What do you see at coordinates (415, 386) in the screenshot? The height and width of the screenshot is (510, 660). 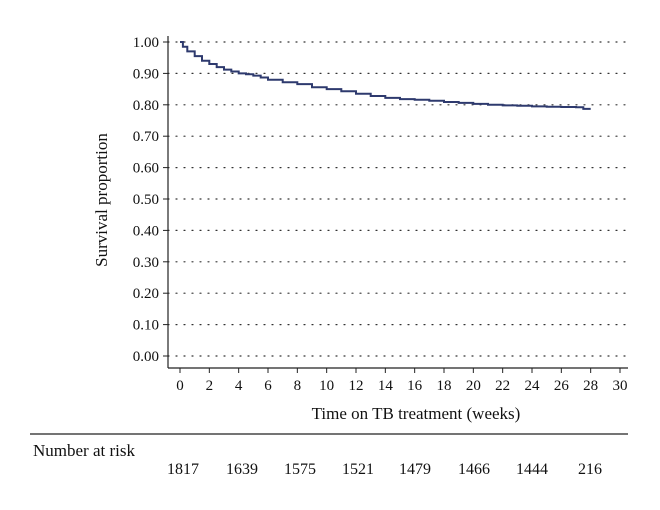 I see `x-tick-label: 16` at bounding box center [415, 386].